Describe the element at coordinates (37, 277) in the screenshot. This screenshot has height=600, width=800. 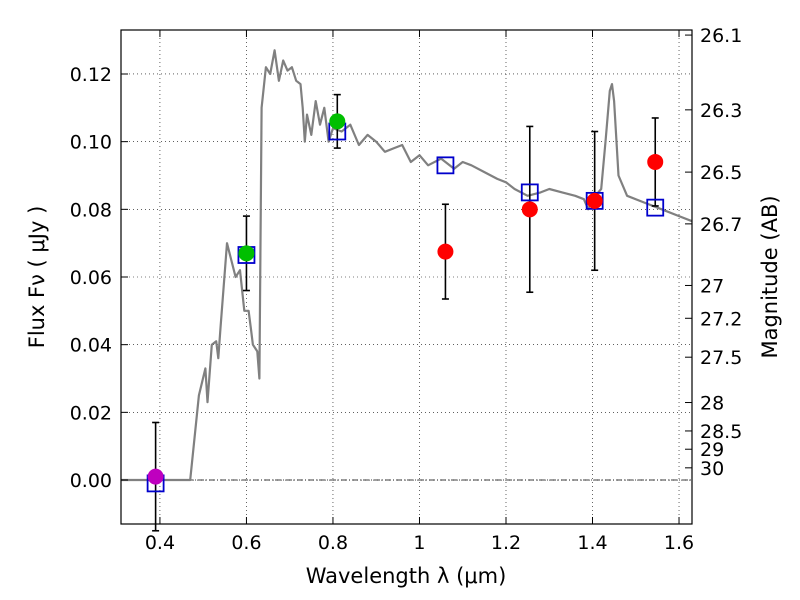
I see `y-axis-label: Flux Fν ( μJy )` at that location.